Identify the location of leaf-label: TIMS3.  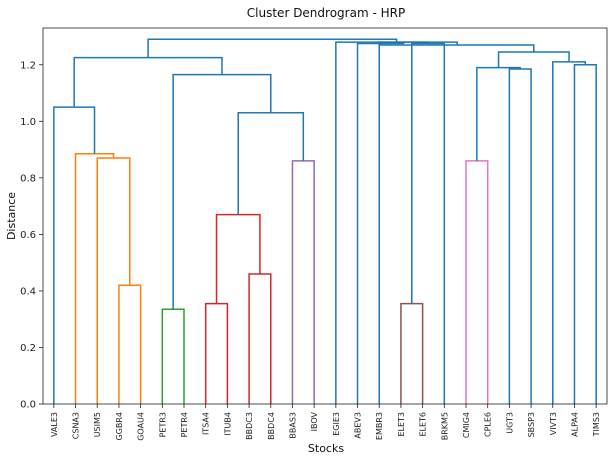
(596, 424).